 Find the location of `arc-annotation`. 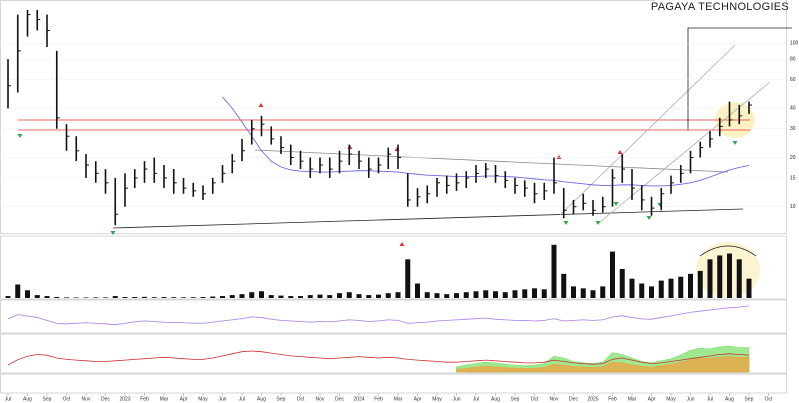

arc-annotation is located at coordinates (728, 251).